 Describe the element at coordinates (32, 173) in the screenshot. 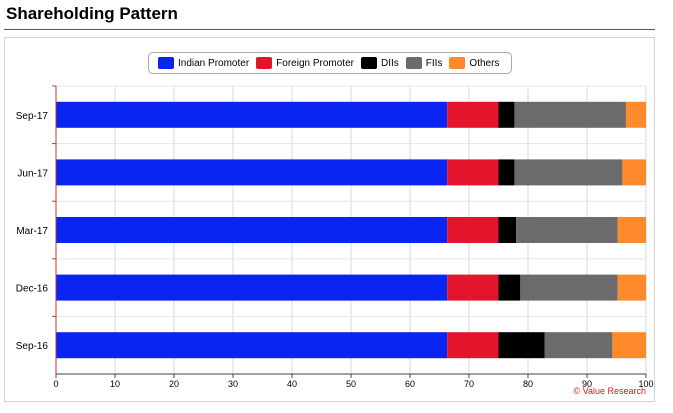

I see `y-tick-label: Jun-17` at that location.